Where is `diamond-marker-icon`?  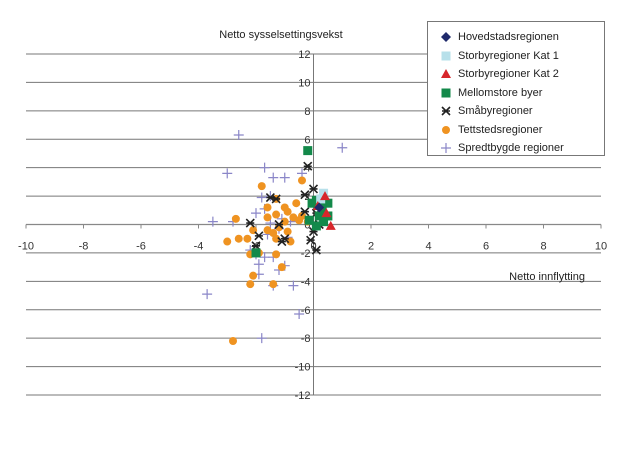 diamond-marker-icon is located at coordinates (446, 37).